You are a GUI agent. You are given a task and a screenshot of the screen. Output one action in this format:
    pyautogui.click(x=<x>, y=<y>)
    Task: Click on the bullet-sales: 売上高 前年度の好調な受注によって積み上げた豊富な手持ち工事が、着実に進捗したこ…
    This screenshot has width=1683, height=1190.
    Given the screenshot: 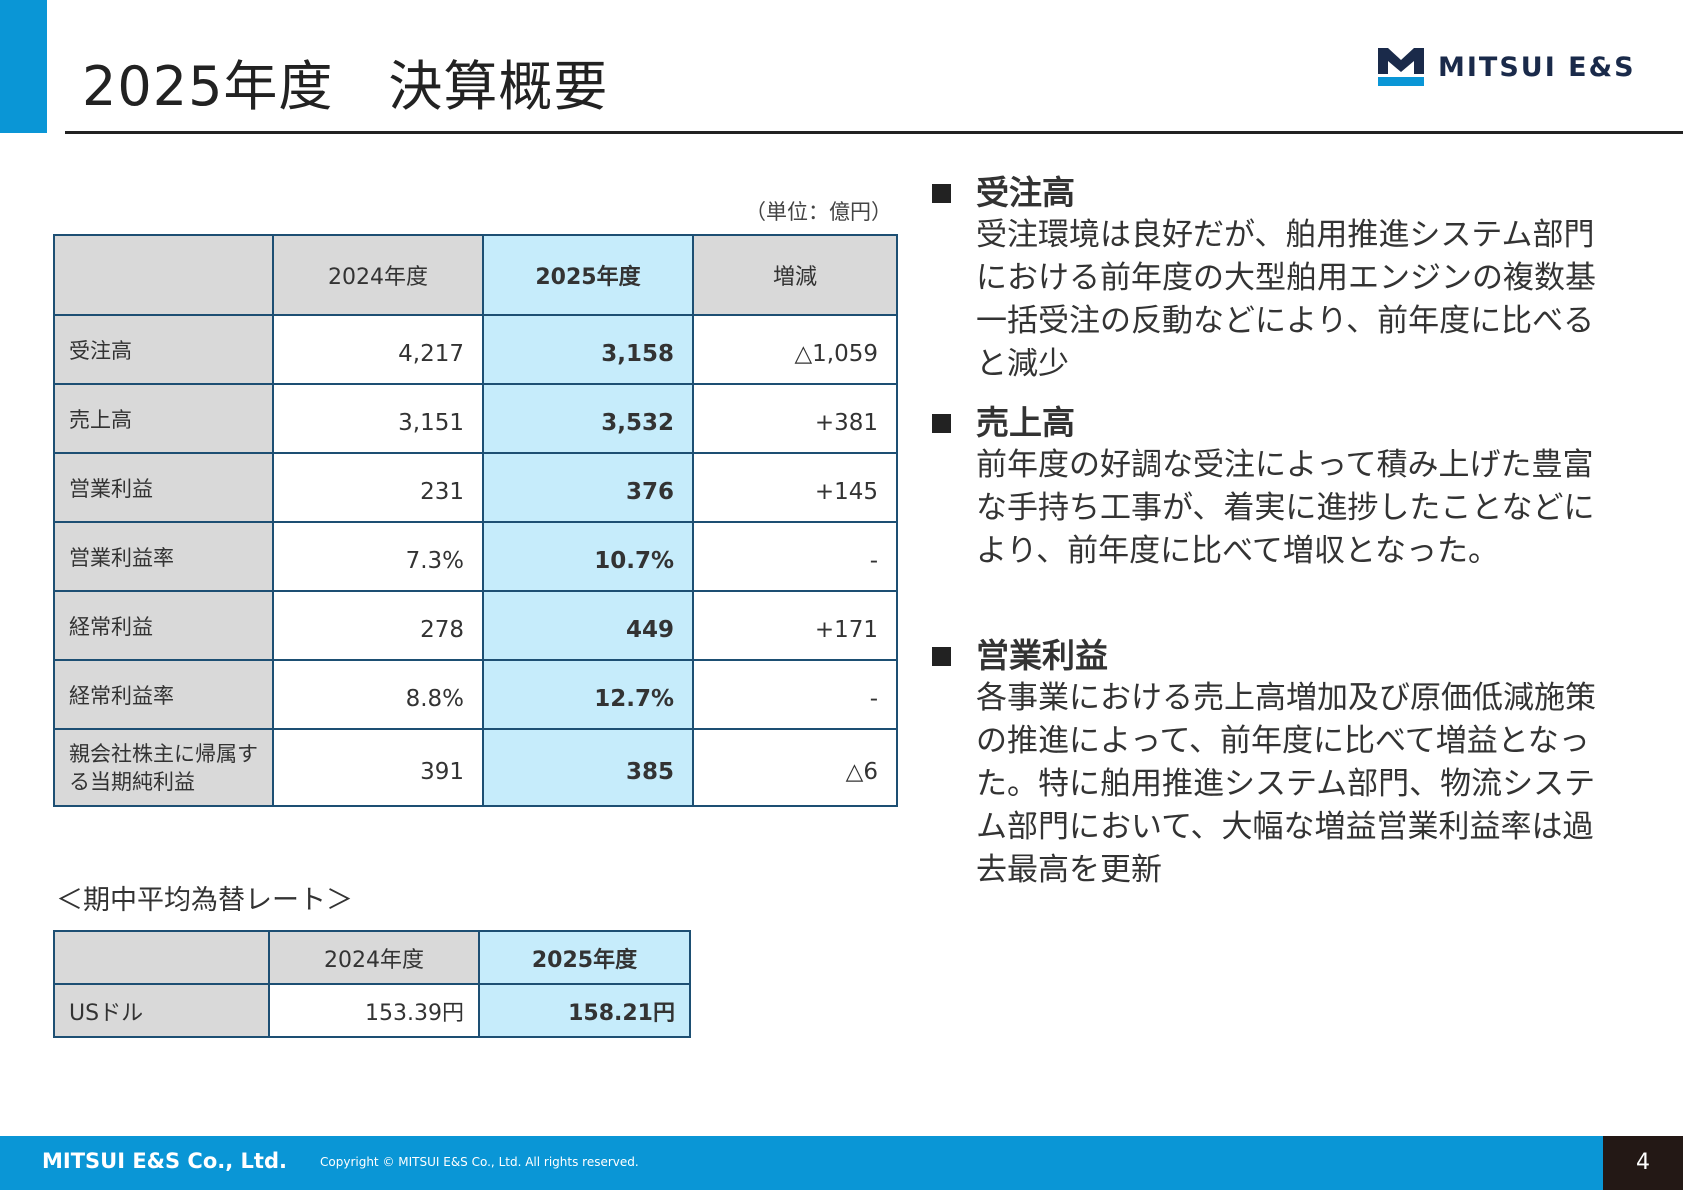 What is the action you would take?
    pyautogui.click(x=1278, y=487)
    